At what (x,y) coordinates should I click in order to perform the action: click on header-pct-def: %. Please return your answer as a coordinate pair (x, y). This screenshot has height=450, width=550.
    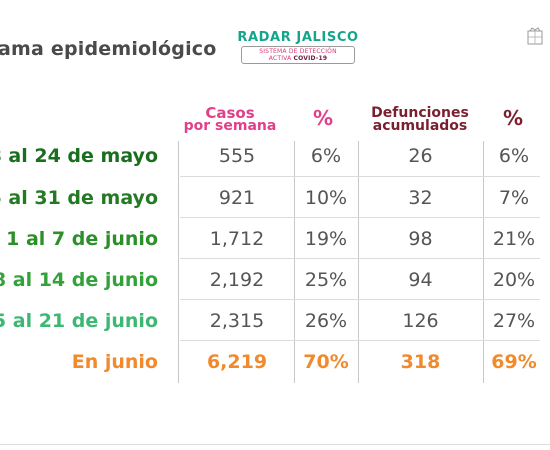
    Looking at the image, I should click on (513, 118).